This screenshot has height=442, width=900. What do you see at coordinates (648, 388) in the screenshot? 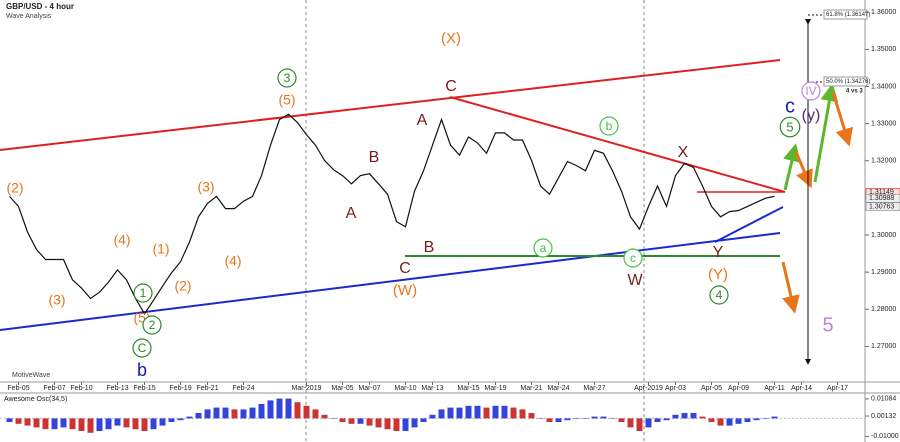
I see `x-tick-label: Apr-2019` at bounding box center [648, 388].